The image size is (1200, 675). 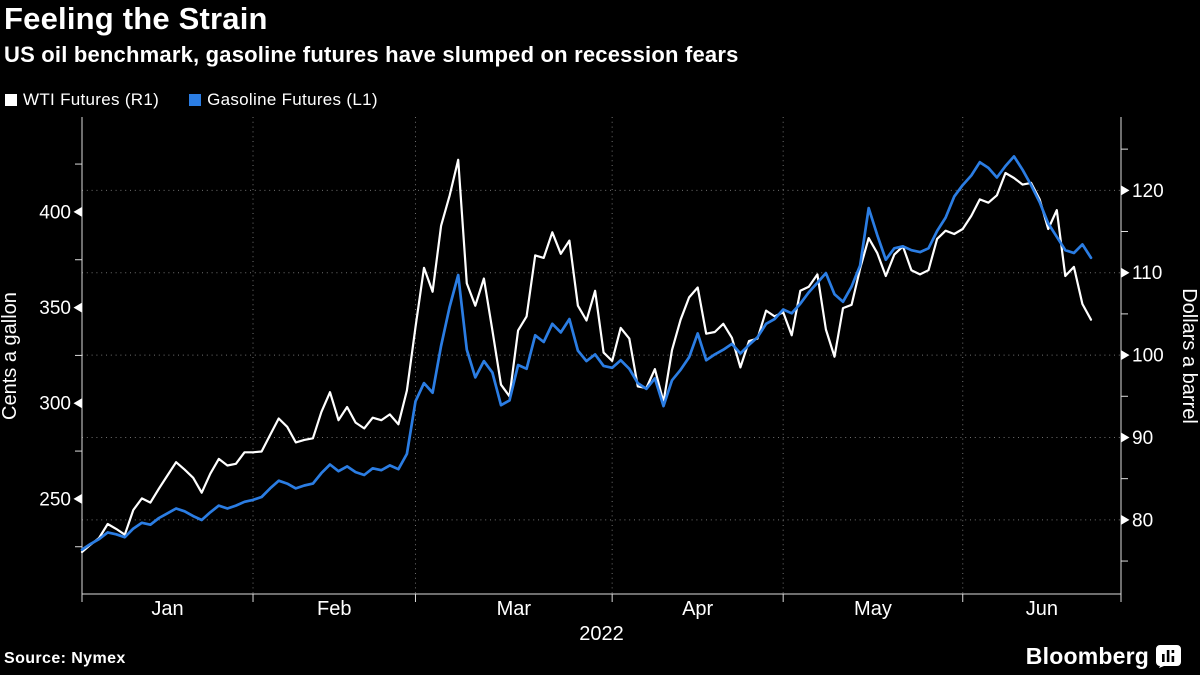 I want to click on month-label: Mar, so click(x=514, y=609).